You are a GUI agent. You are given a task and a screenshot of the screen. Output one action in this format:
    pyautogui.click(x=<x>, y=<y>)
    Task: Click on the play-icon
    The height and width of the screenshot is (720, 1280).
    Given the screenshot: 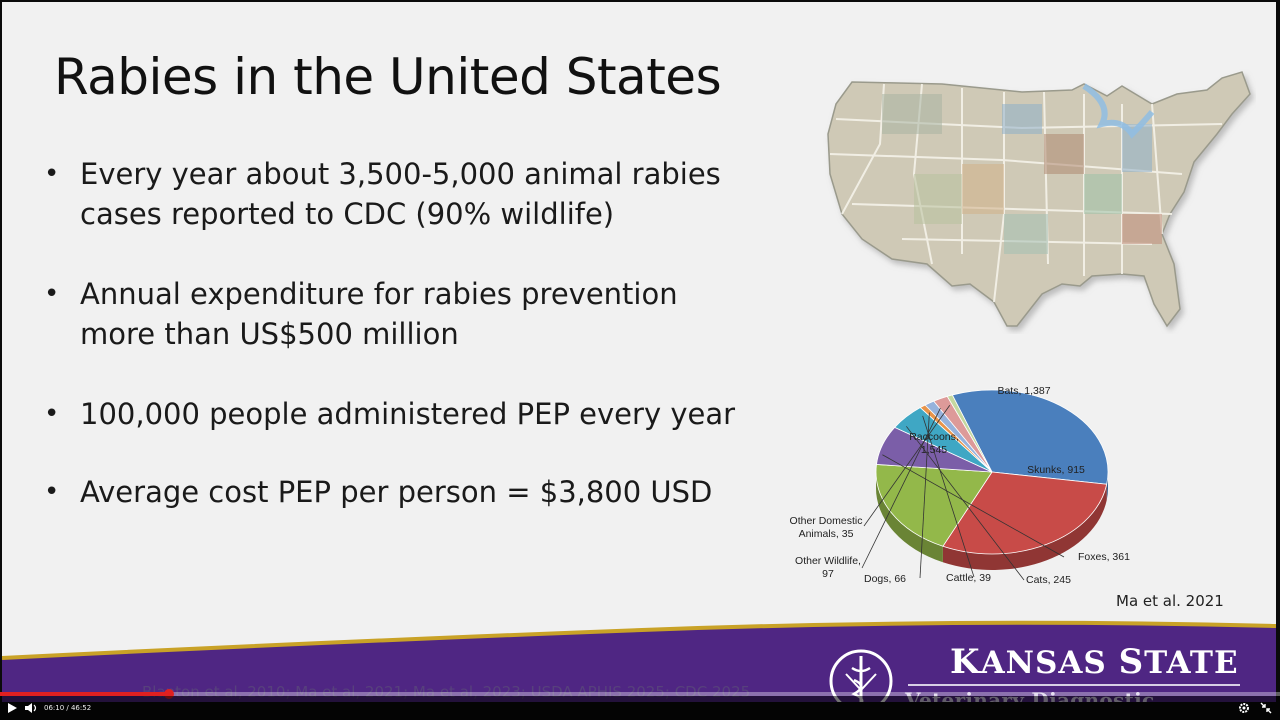 What is the action you would take?
    pyautogui.click(x=12, y=708)
    